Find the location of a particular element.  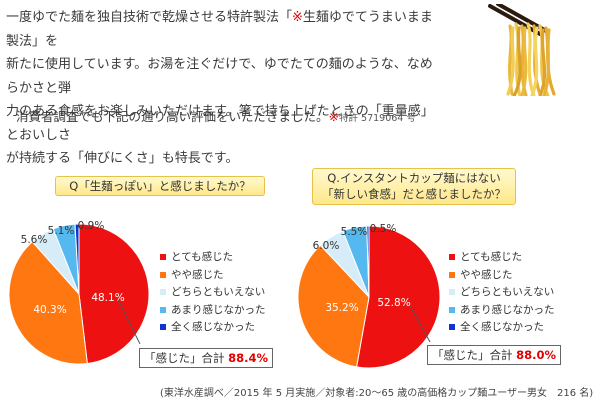

intro-line-1: 一度ゆでた麺を独自技術で乾燥させる特許製法「※生麺ゆでてうまいまま製法」を is located at coordinates (225, 29).